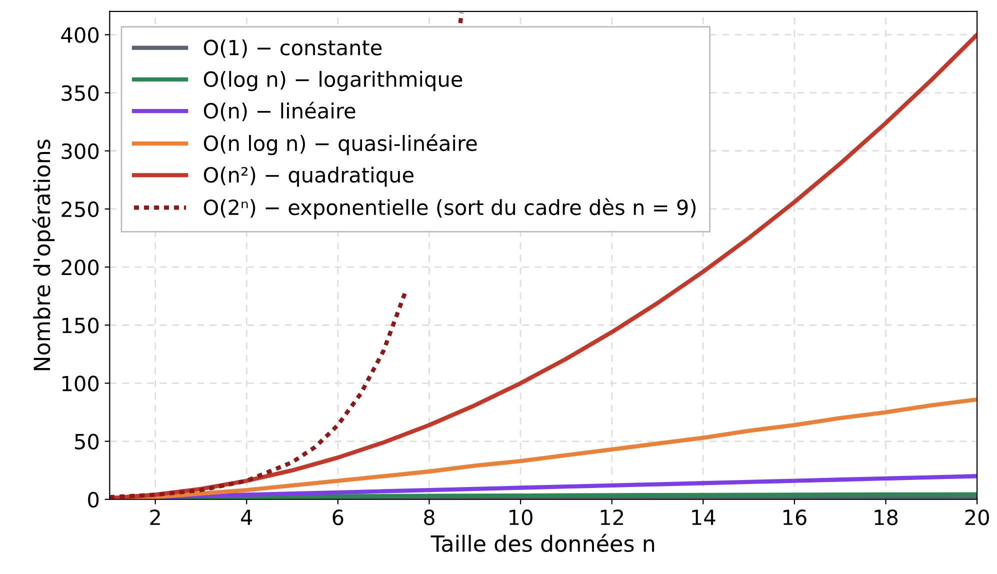 This screenshot has height=574, width=997. Describe the element at coordinates (293, 48) in the screenshot. I see `legend-label: O(1) − constante` at that location.